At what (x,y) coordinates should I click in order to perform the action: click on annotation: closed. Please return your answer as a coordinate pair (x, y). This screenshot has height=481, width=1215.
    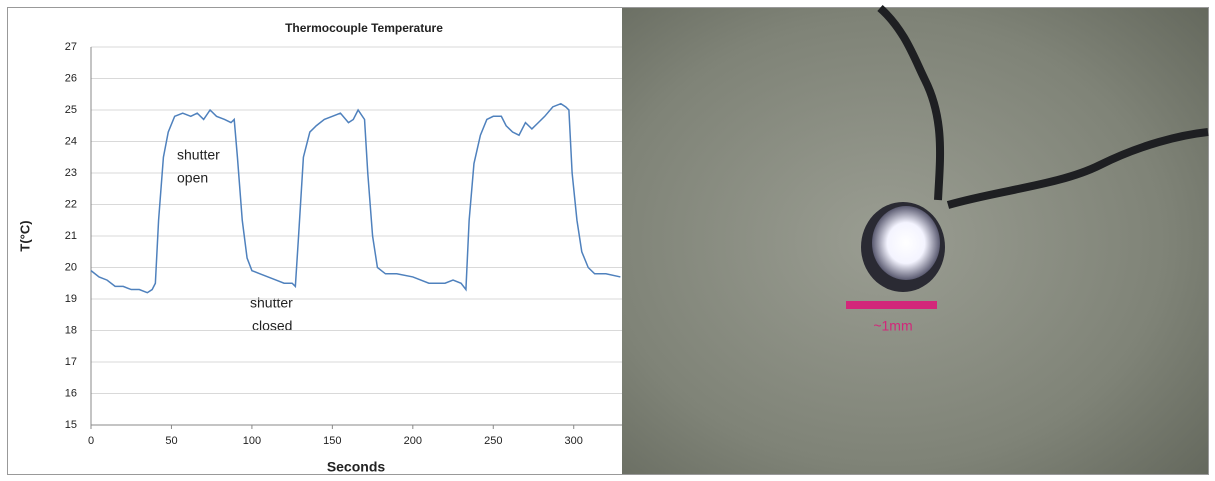
    Looking at the image, I should click on (272, 326).